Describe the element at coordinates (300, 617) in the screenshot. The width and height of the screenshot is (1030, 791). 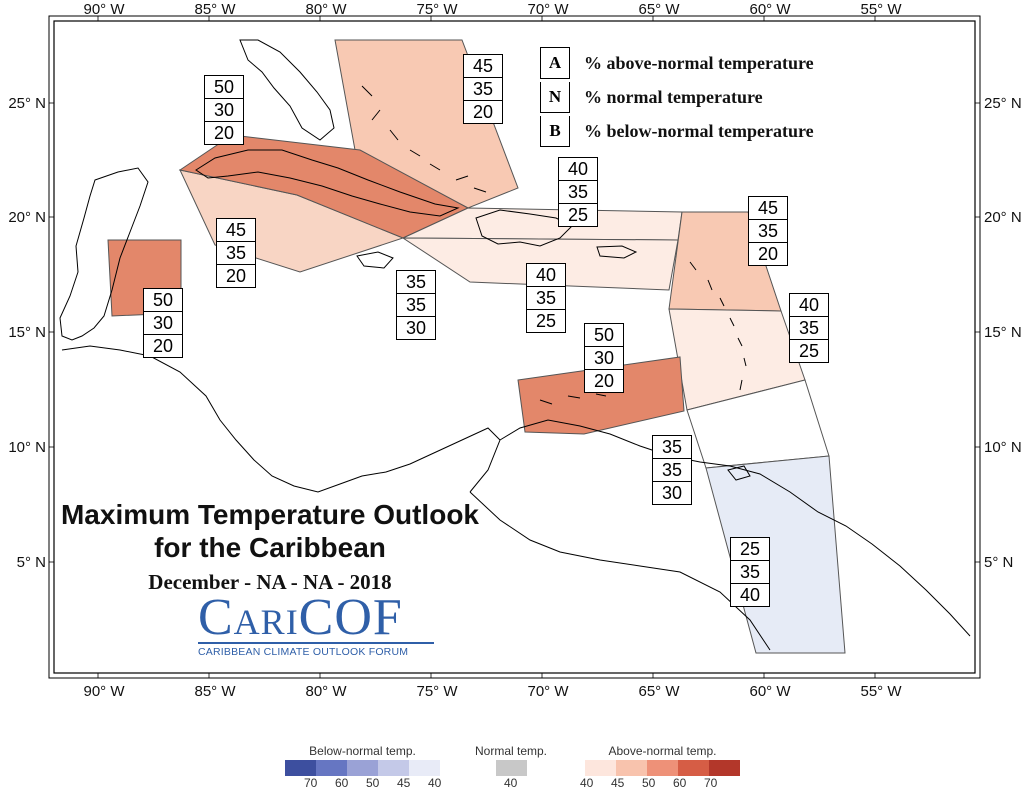
I see `logo-name: CariCOF` at that location.